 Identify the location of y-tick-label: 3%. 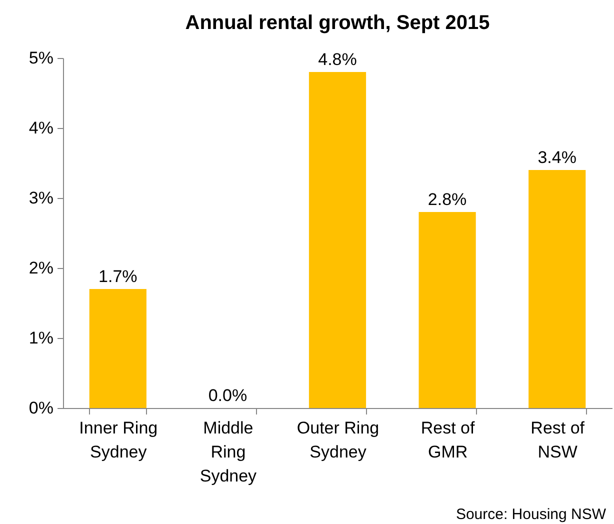
(41, 198).